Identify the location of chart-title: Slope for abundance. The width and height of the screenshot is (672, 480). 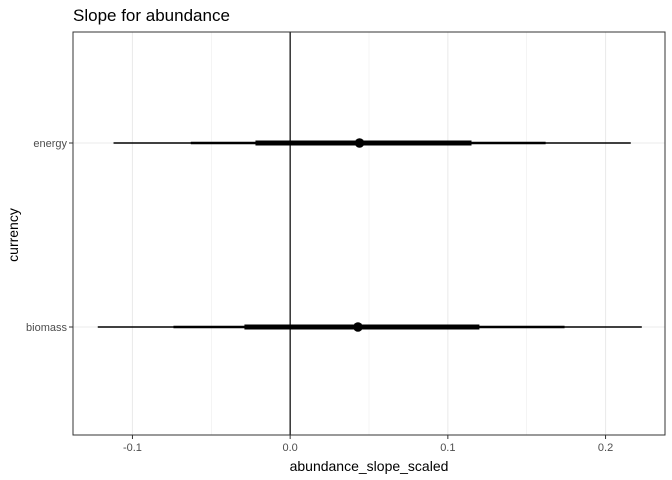
(151, 15).